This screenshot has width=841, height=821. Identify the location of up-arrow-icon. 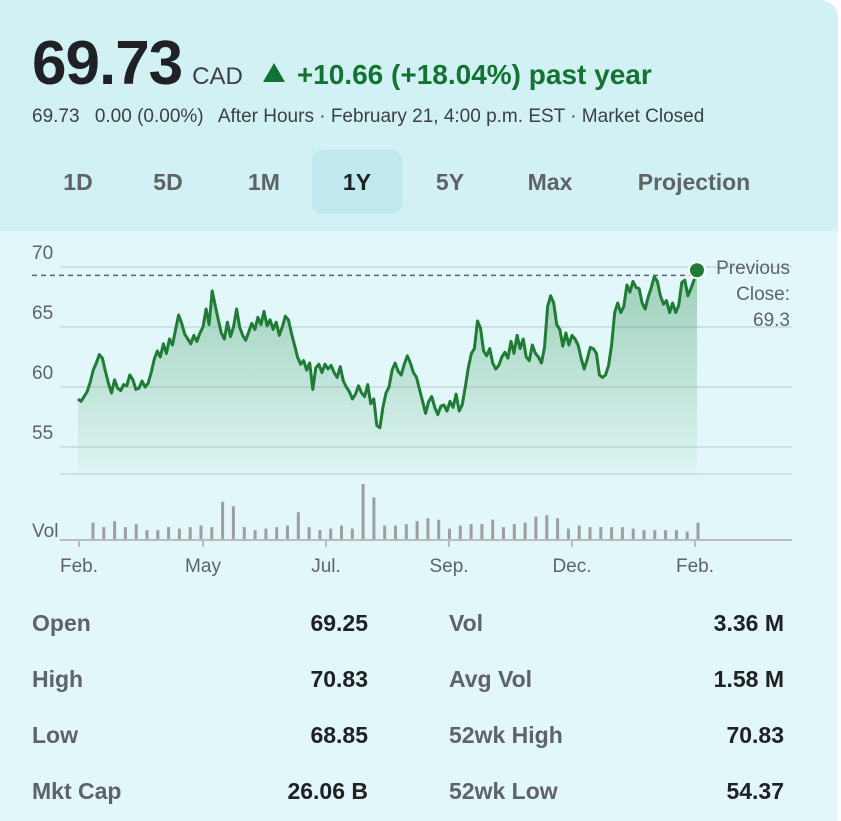
(273, 72).